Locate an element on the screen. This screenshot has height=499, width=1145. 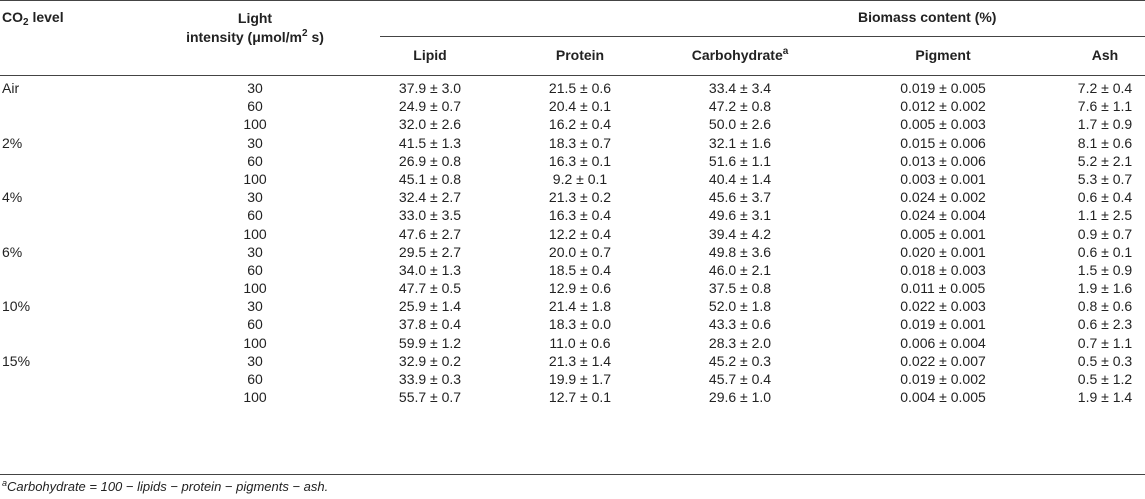
carbohydrate-cell: 39.4 ± 4.2 is located at coordinates (740, 233).